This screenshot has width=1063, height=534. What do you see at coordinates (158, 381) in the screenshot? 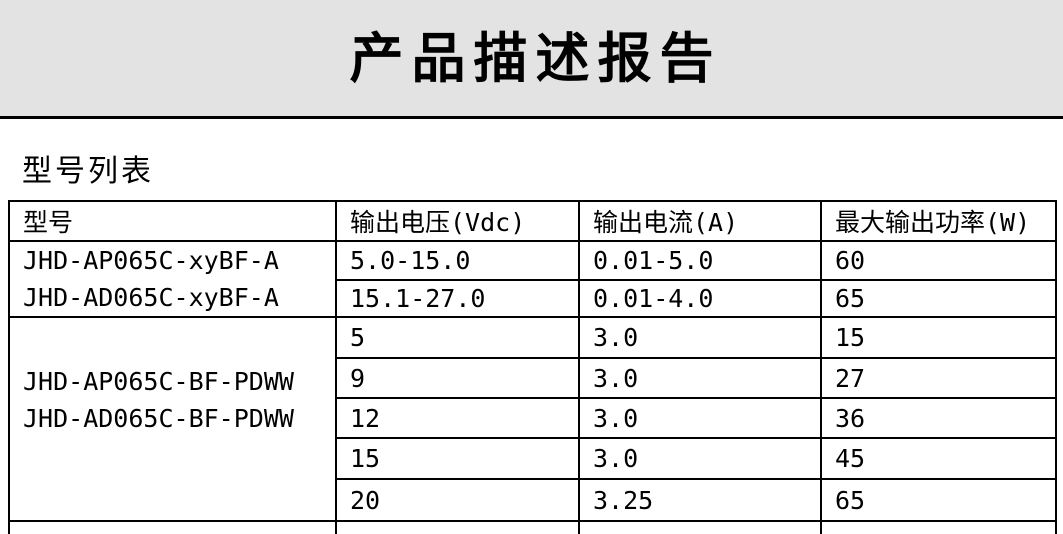
I see `model-name: JHD-AP065C-BF-PDWW` at bounding box center [158, 381].